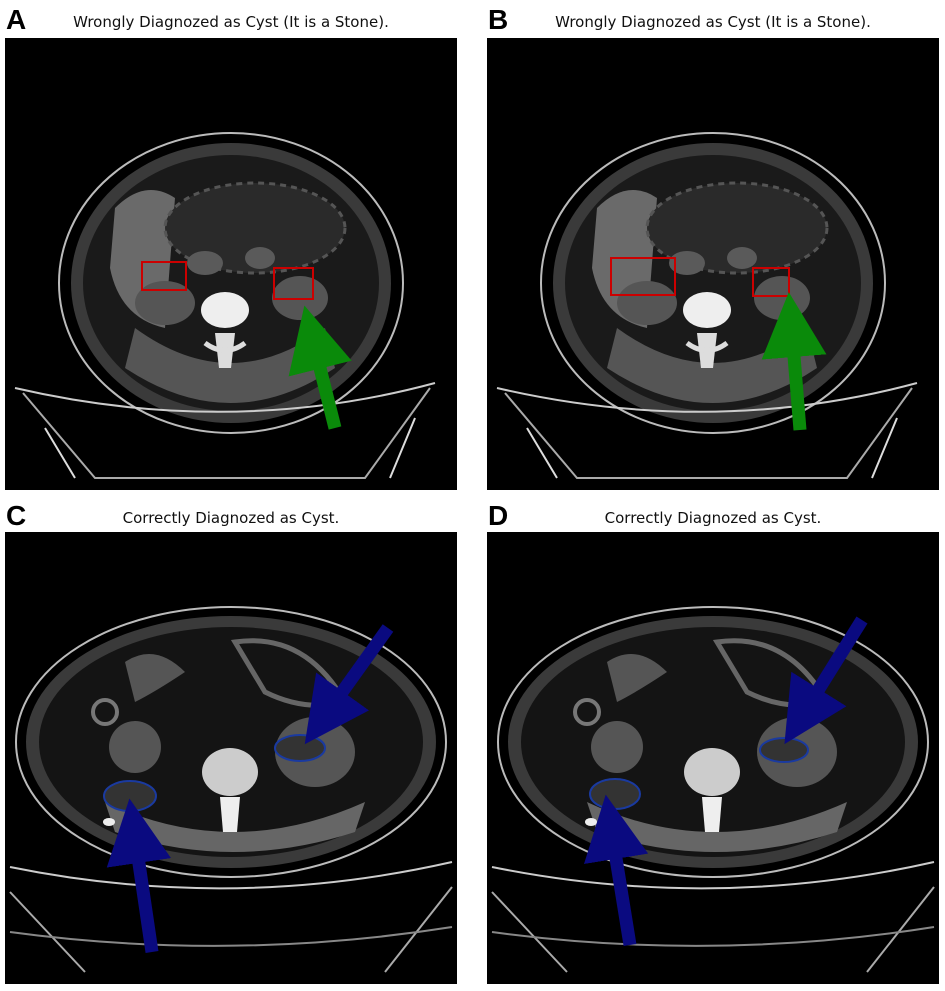 This screenshot has height=991, width=945. I want to click on panel-label: A, so click(16, 19).